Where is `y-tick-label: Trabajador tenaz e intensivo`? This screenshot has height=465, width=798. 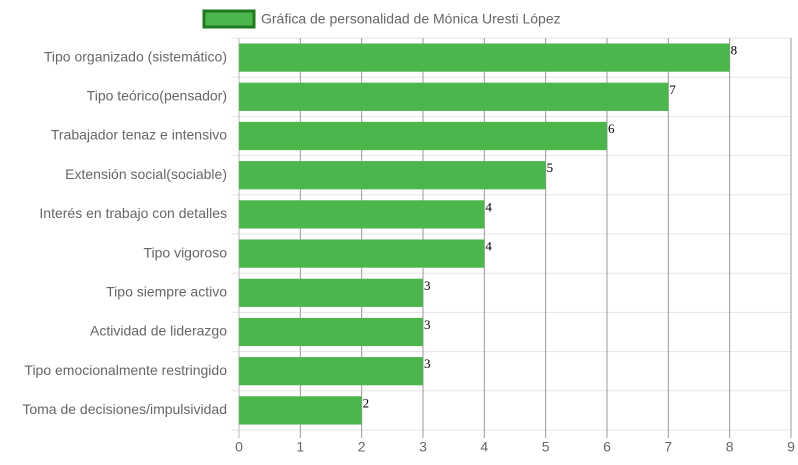
y-tick-label: Trabajador tenaz e intensivo is located at coordinates (139, 135).